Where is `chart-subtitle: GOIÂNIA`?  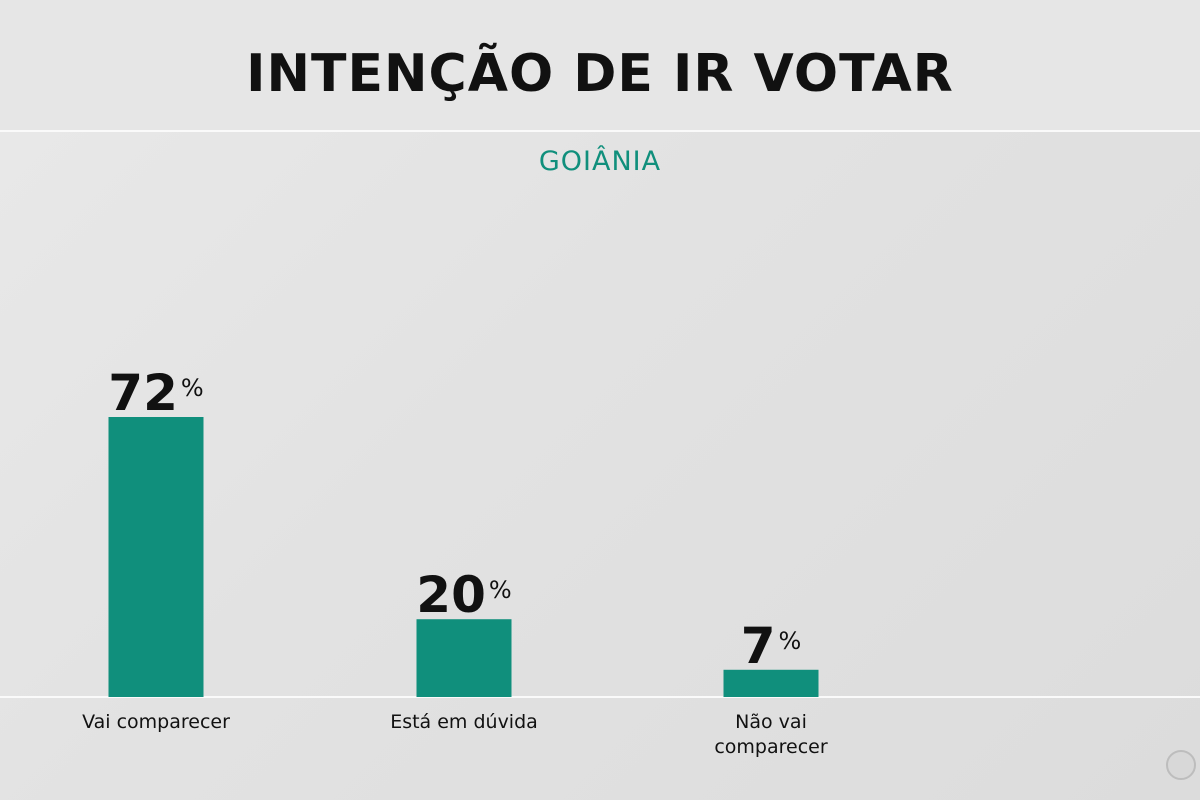
chart-subtitle: GOIÂNIA is located at coordinates (600, 161).